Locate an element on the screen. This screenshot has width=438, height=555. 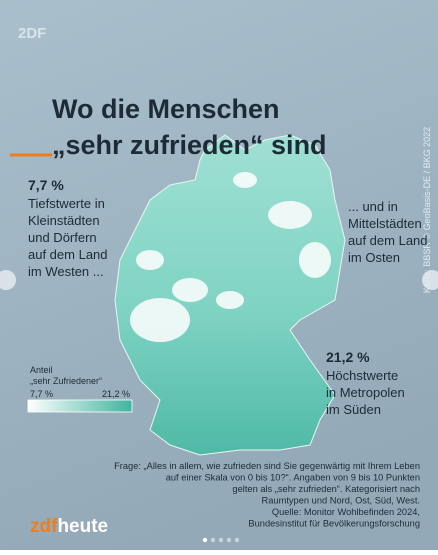
annotation-line: im Süden is located at coordinates (353, 409).